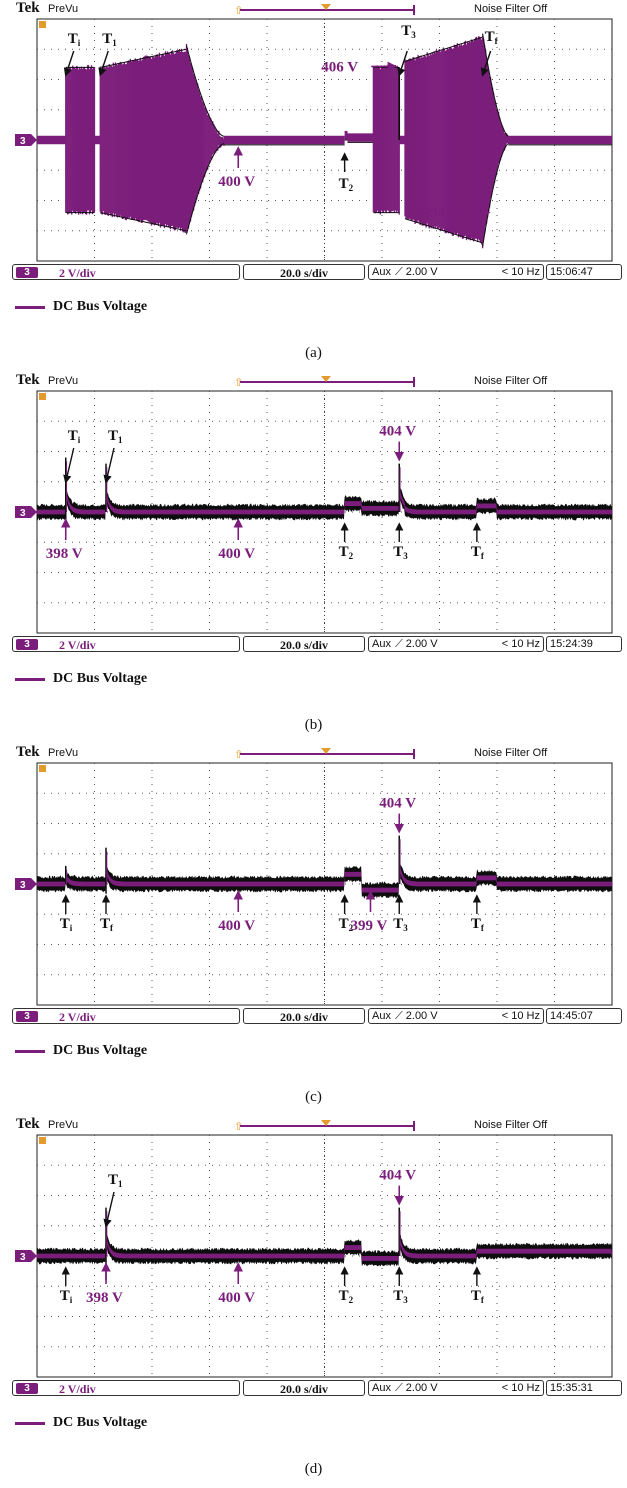  What do you see at coordinates (71, 928) in the screenshot?
I see `event-label-subscript: i` at bounding box center [71, 928].